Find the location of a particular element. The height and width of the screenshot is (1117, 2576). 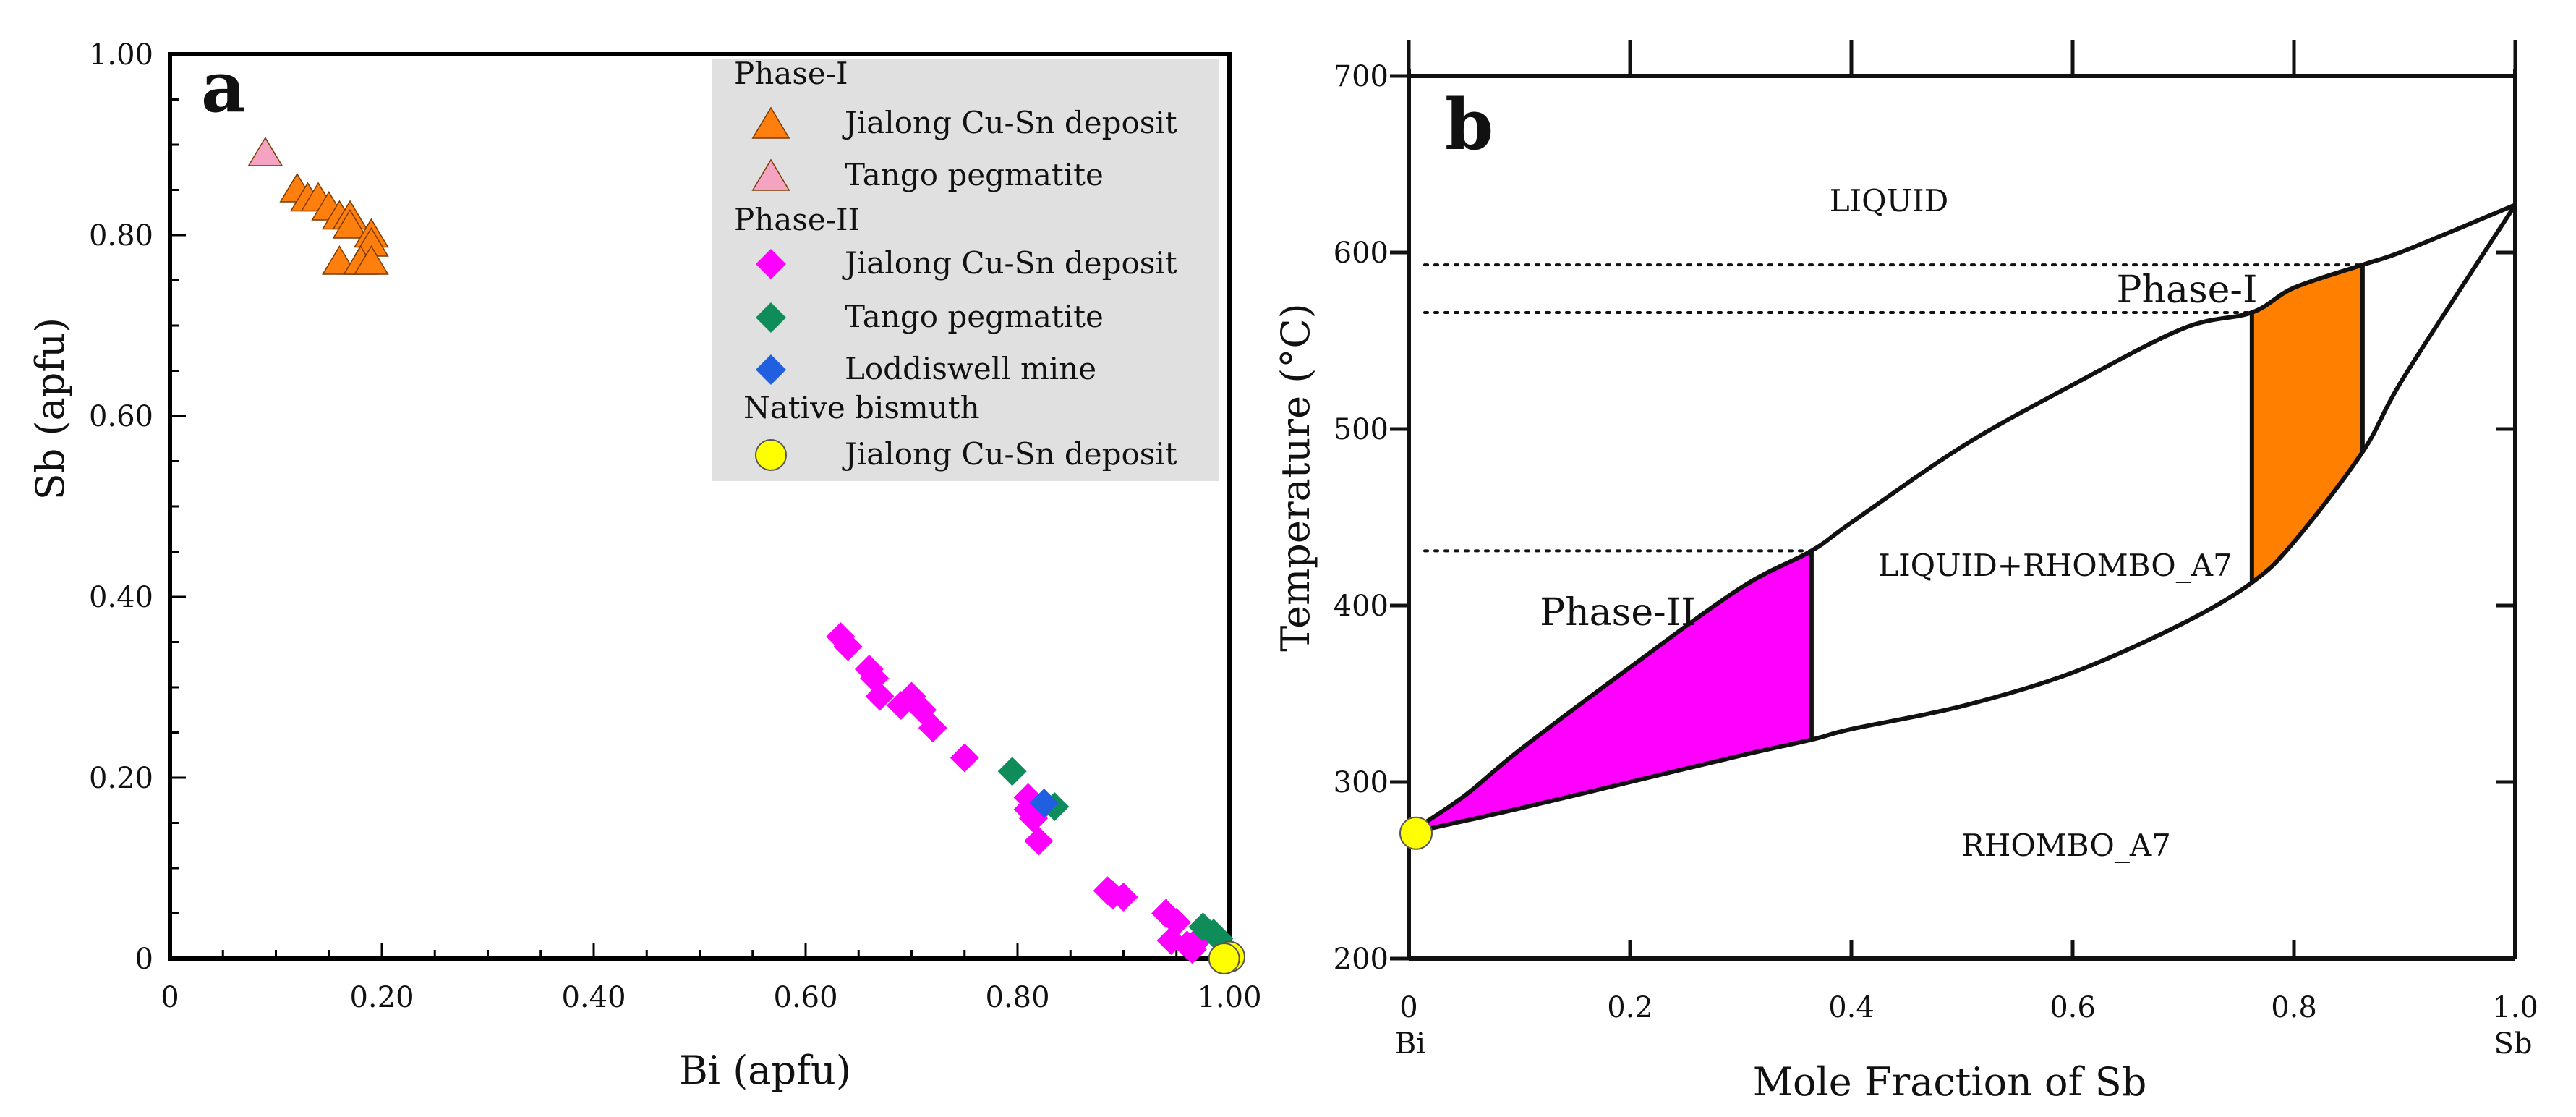

p1-tango-point is located at coordinates (265, 151).